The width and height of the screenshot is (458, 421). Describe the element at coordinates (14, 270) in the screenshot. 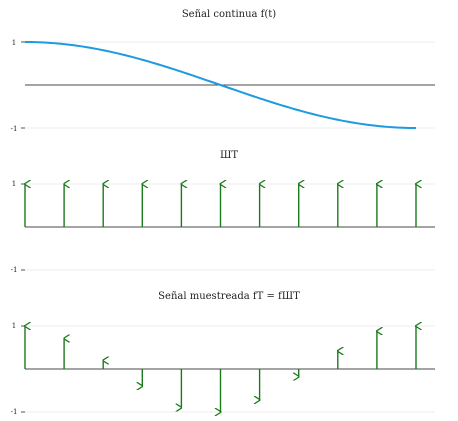

I see `panel-2-ytick-bottom: -1` at that location.